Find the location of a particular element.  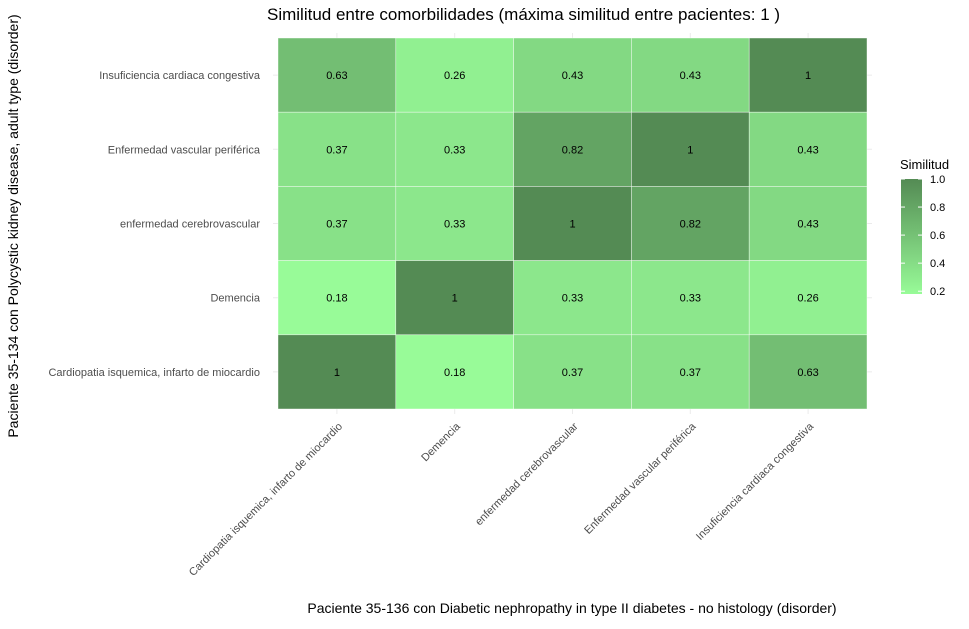

x-tick-label: Enfermedad vascular periférica is located at coordinates (640, 478).